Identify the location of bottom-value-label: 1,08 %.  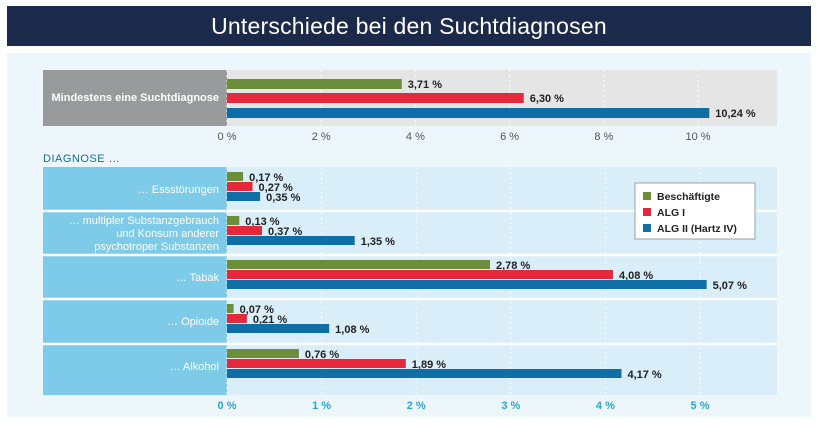
(352, 330).